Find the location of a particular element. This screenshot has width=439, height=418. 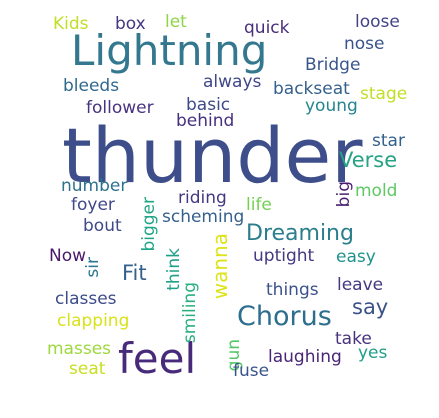

word-follower: follower is located at coordinates (120, 108).